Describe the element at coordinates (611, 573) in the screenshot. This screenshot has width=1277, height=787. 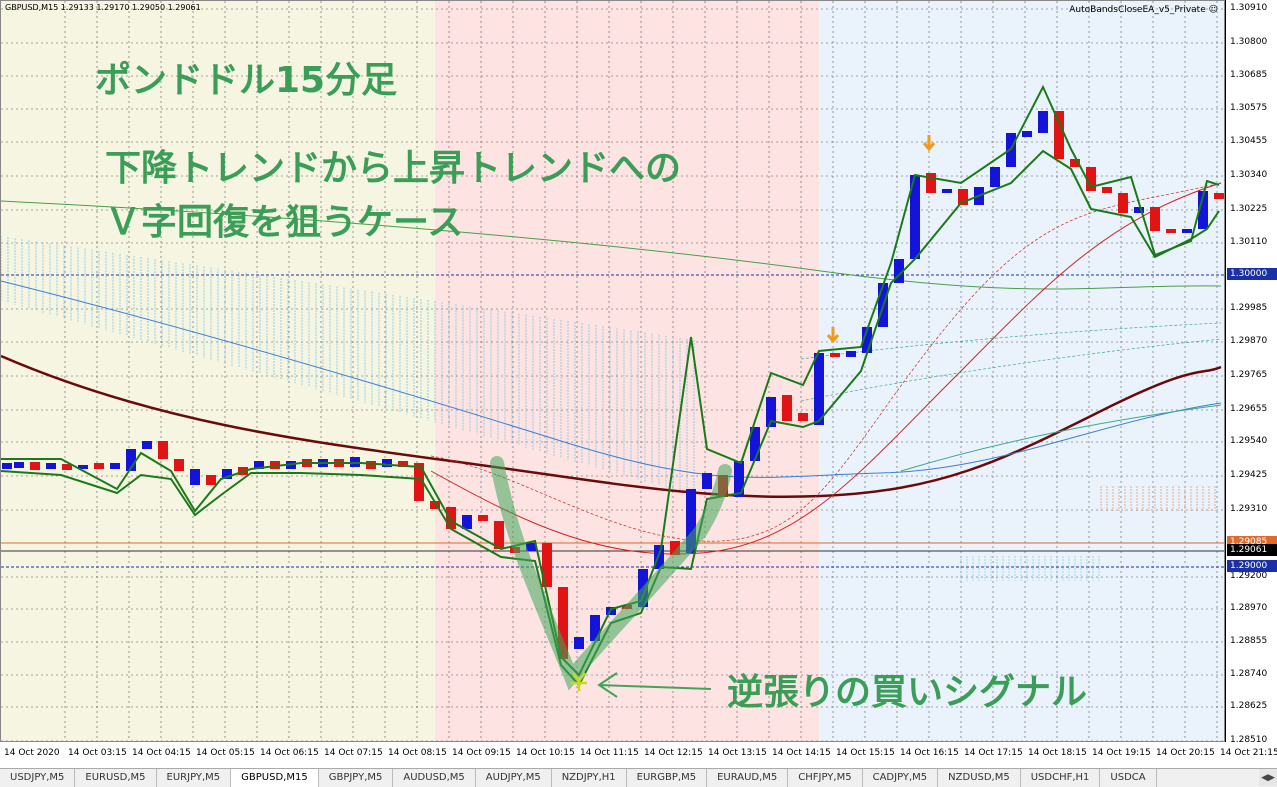
I see `v-recovery-highlight` at that location.